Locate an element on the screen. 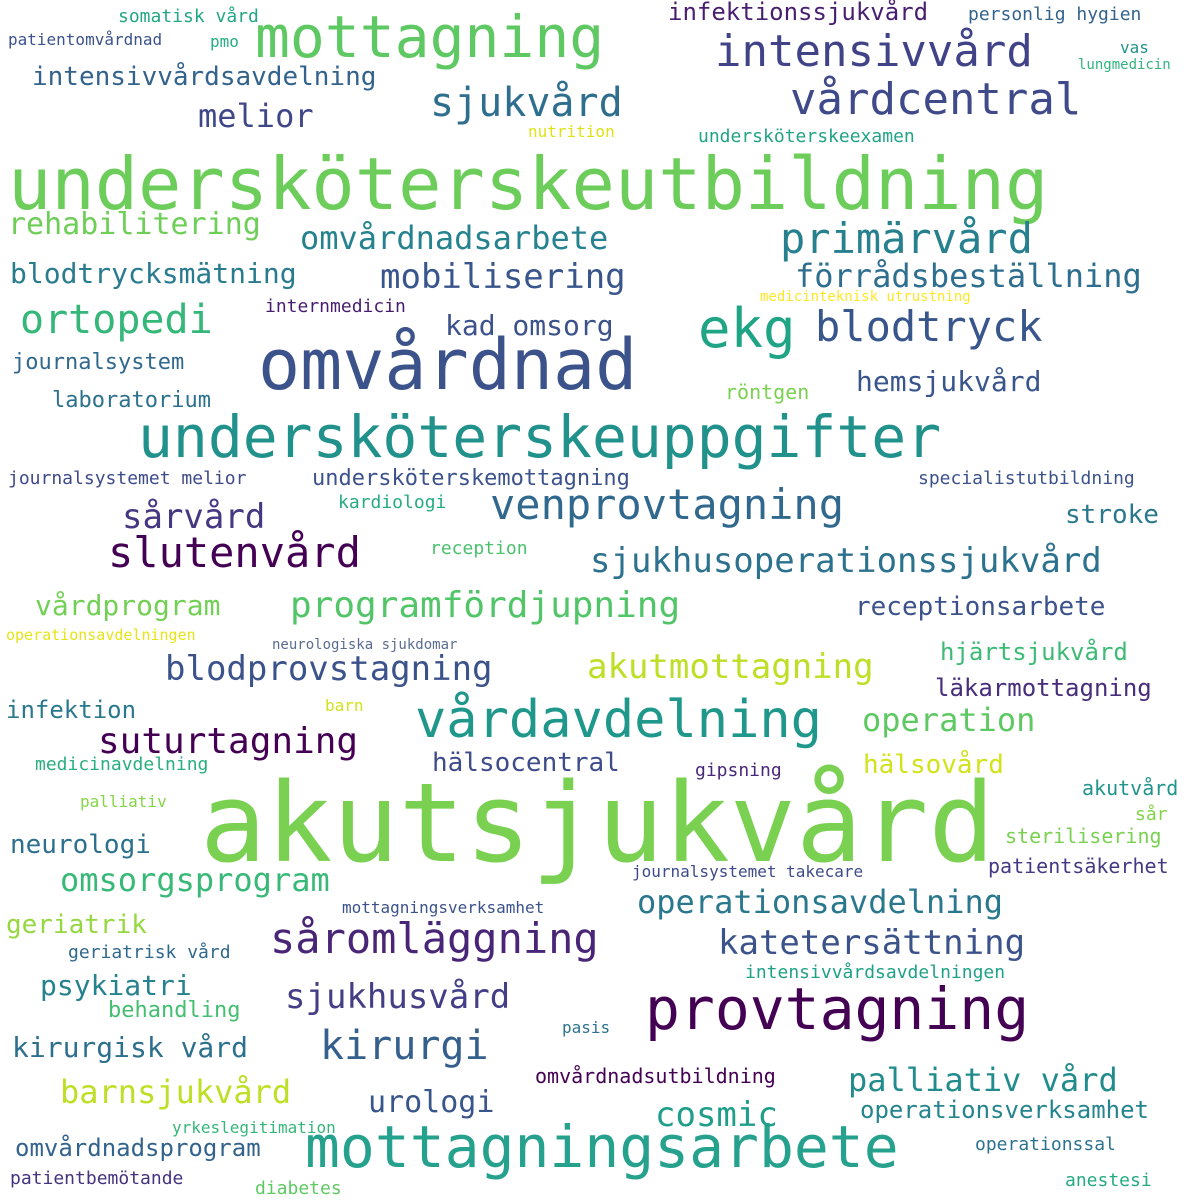 Image resolution: width=1200 pixels, height=1200 pixels. word-cloud-term: undersköterskemottagning is located at coordinates (471, 478).